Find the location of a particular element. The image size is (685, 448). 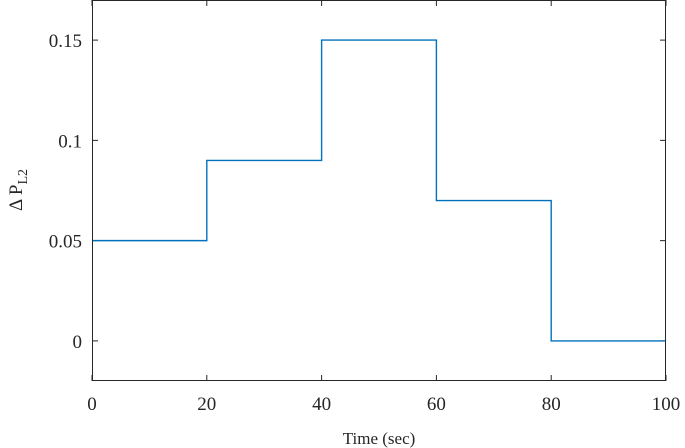

x-tick-label: 100 is located at coordinates (666, 404).